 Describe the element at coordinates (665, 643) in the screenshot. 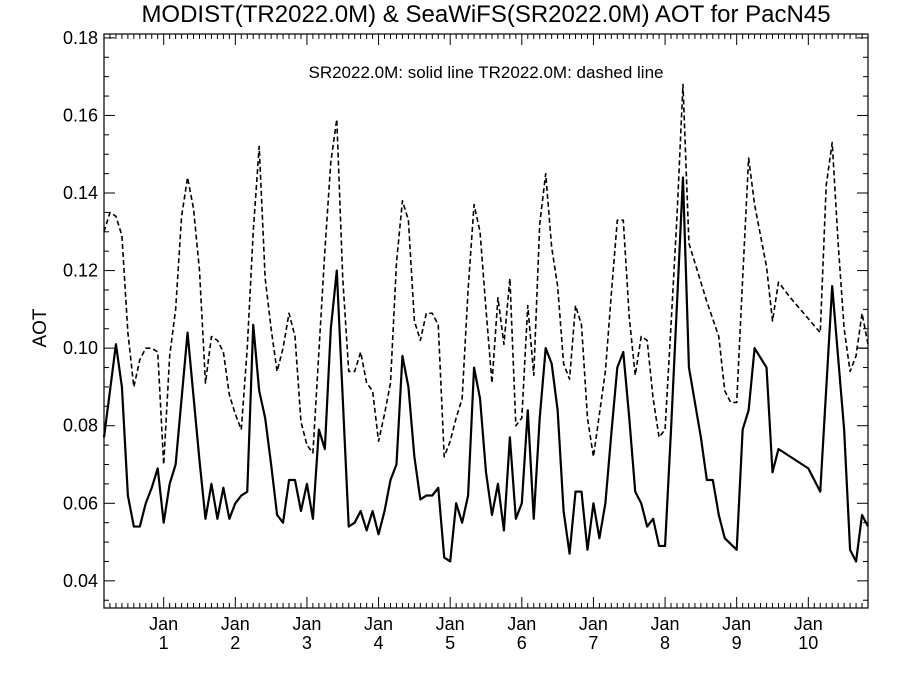

I see `x-tick-label-year: 8` at that location.